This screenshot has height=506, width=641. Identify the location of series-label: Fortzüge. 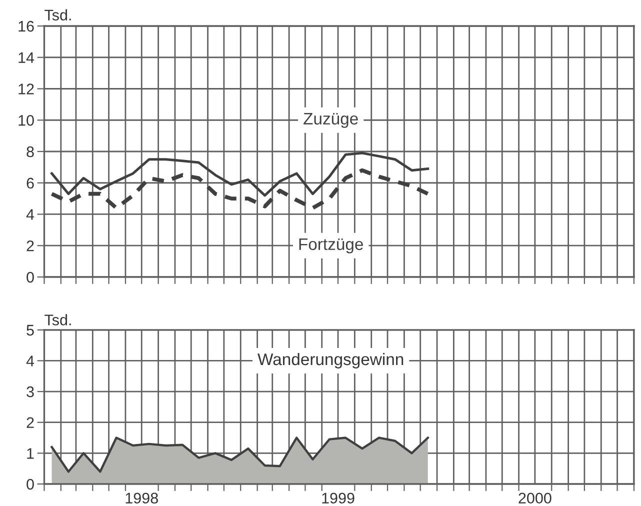
(331, 246).